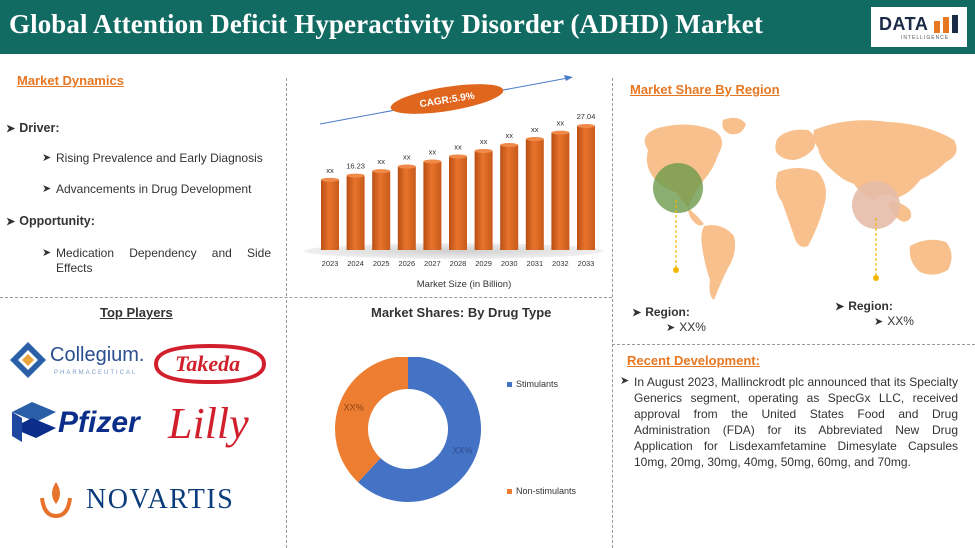 This screenshot has height=548, width=975. What do you see at coordinates (33, 128) in the screenshot?
I see `driver-heading: ➤ Driver:` at bounding box center [33, 128].